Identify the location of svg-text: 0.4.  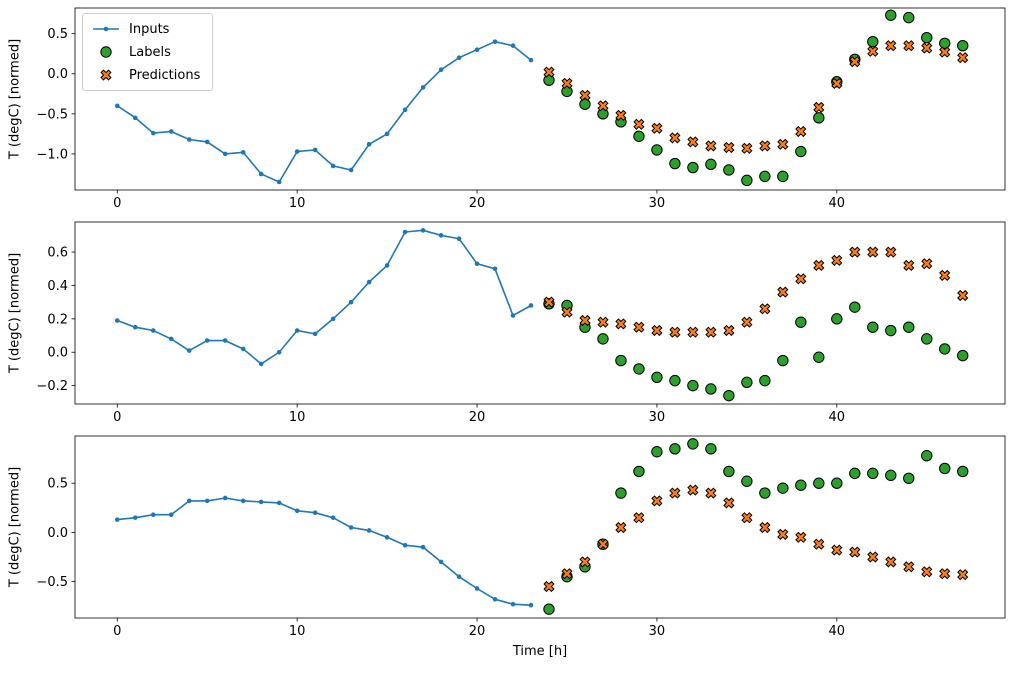
(57, 286).